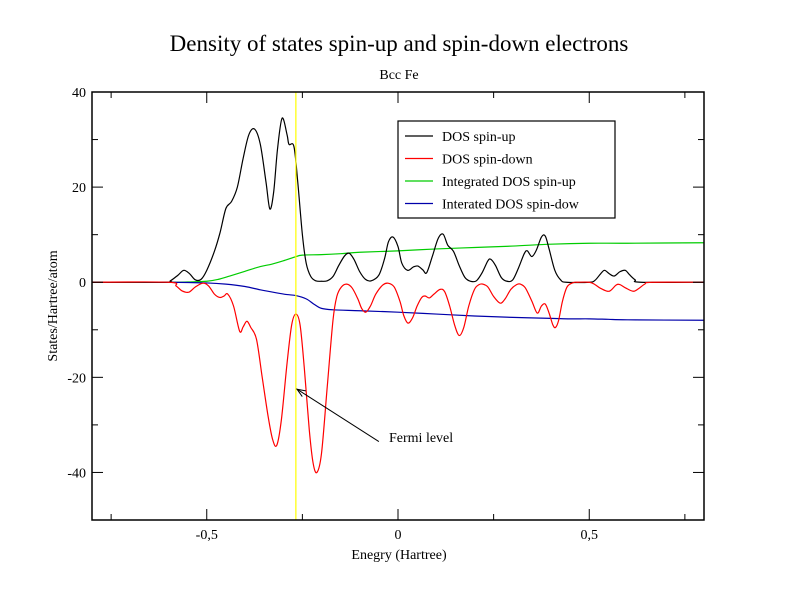 Image resolution: width=792 pixels, height=612 pixels. I want to click on y-tick-label: -40, so click(76, 473).